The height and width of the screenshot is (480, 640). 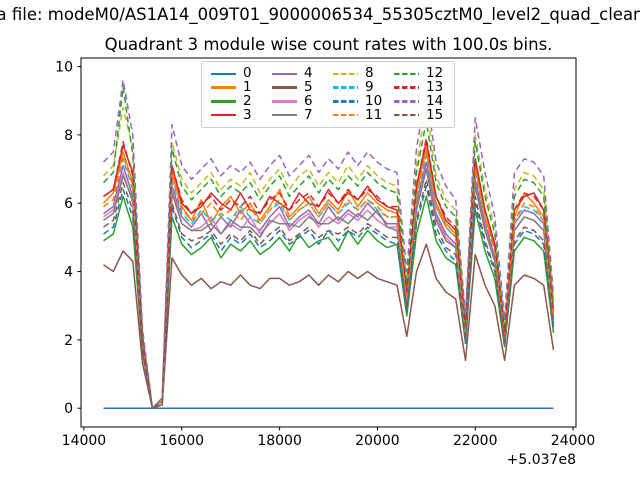 I want to click on x-tick-label: 22000, so click(x=475, y=441).